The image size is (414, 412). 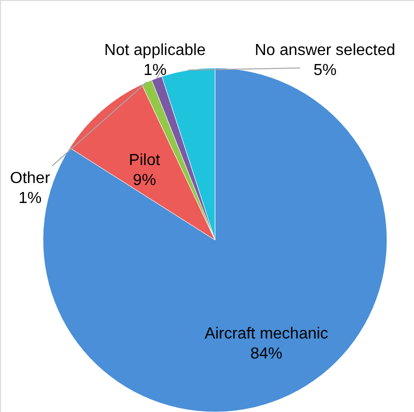 I want to click on slice-label: Not applicable, so click(x=155, y=50).